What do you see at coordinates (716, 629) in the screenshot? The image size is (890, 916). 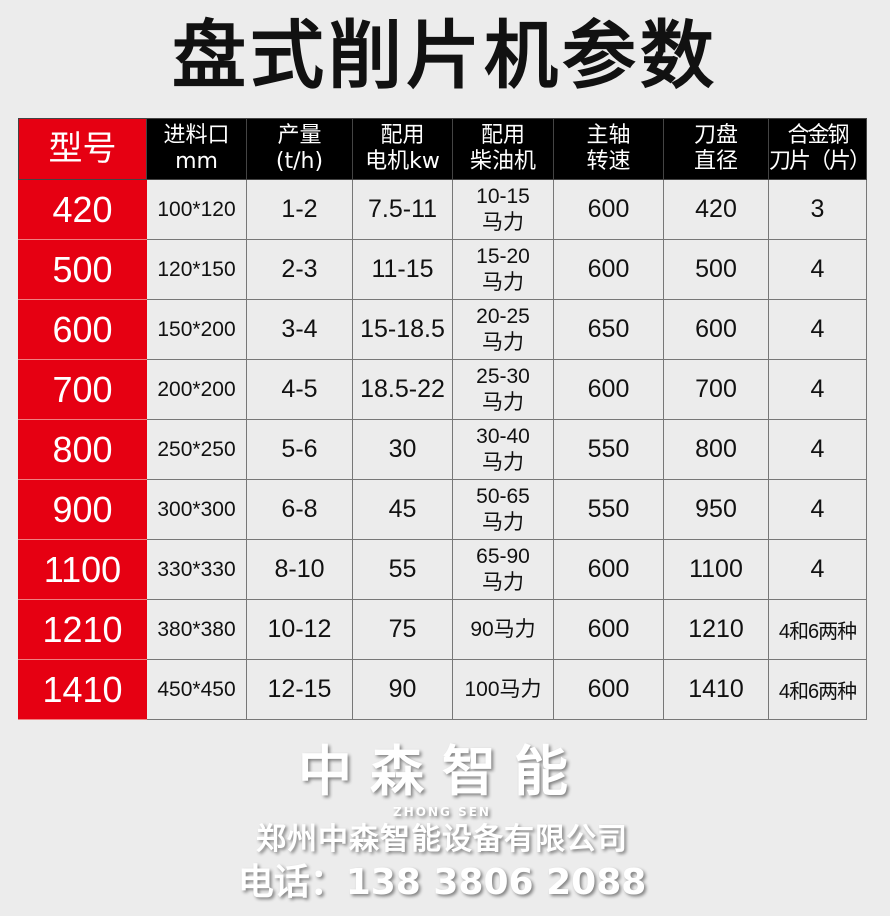 I see `cell-disc-diameter: 1210` at bounding box center [716, 629].